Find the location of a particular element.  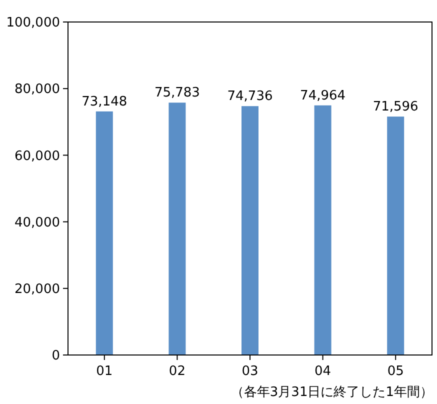

y-tick-label: 60,000 is located at coordinates (37, 156).